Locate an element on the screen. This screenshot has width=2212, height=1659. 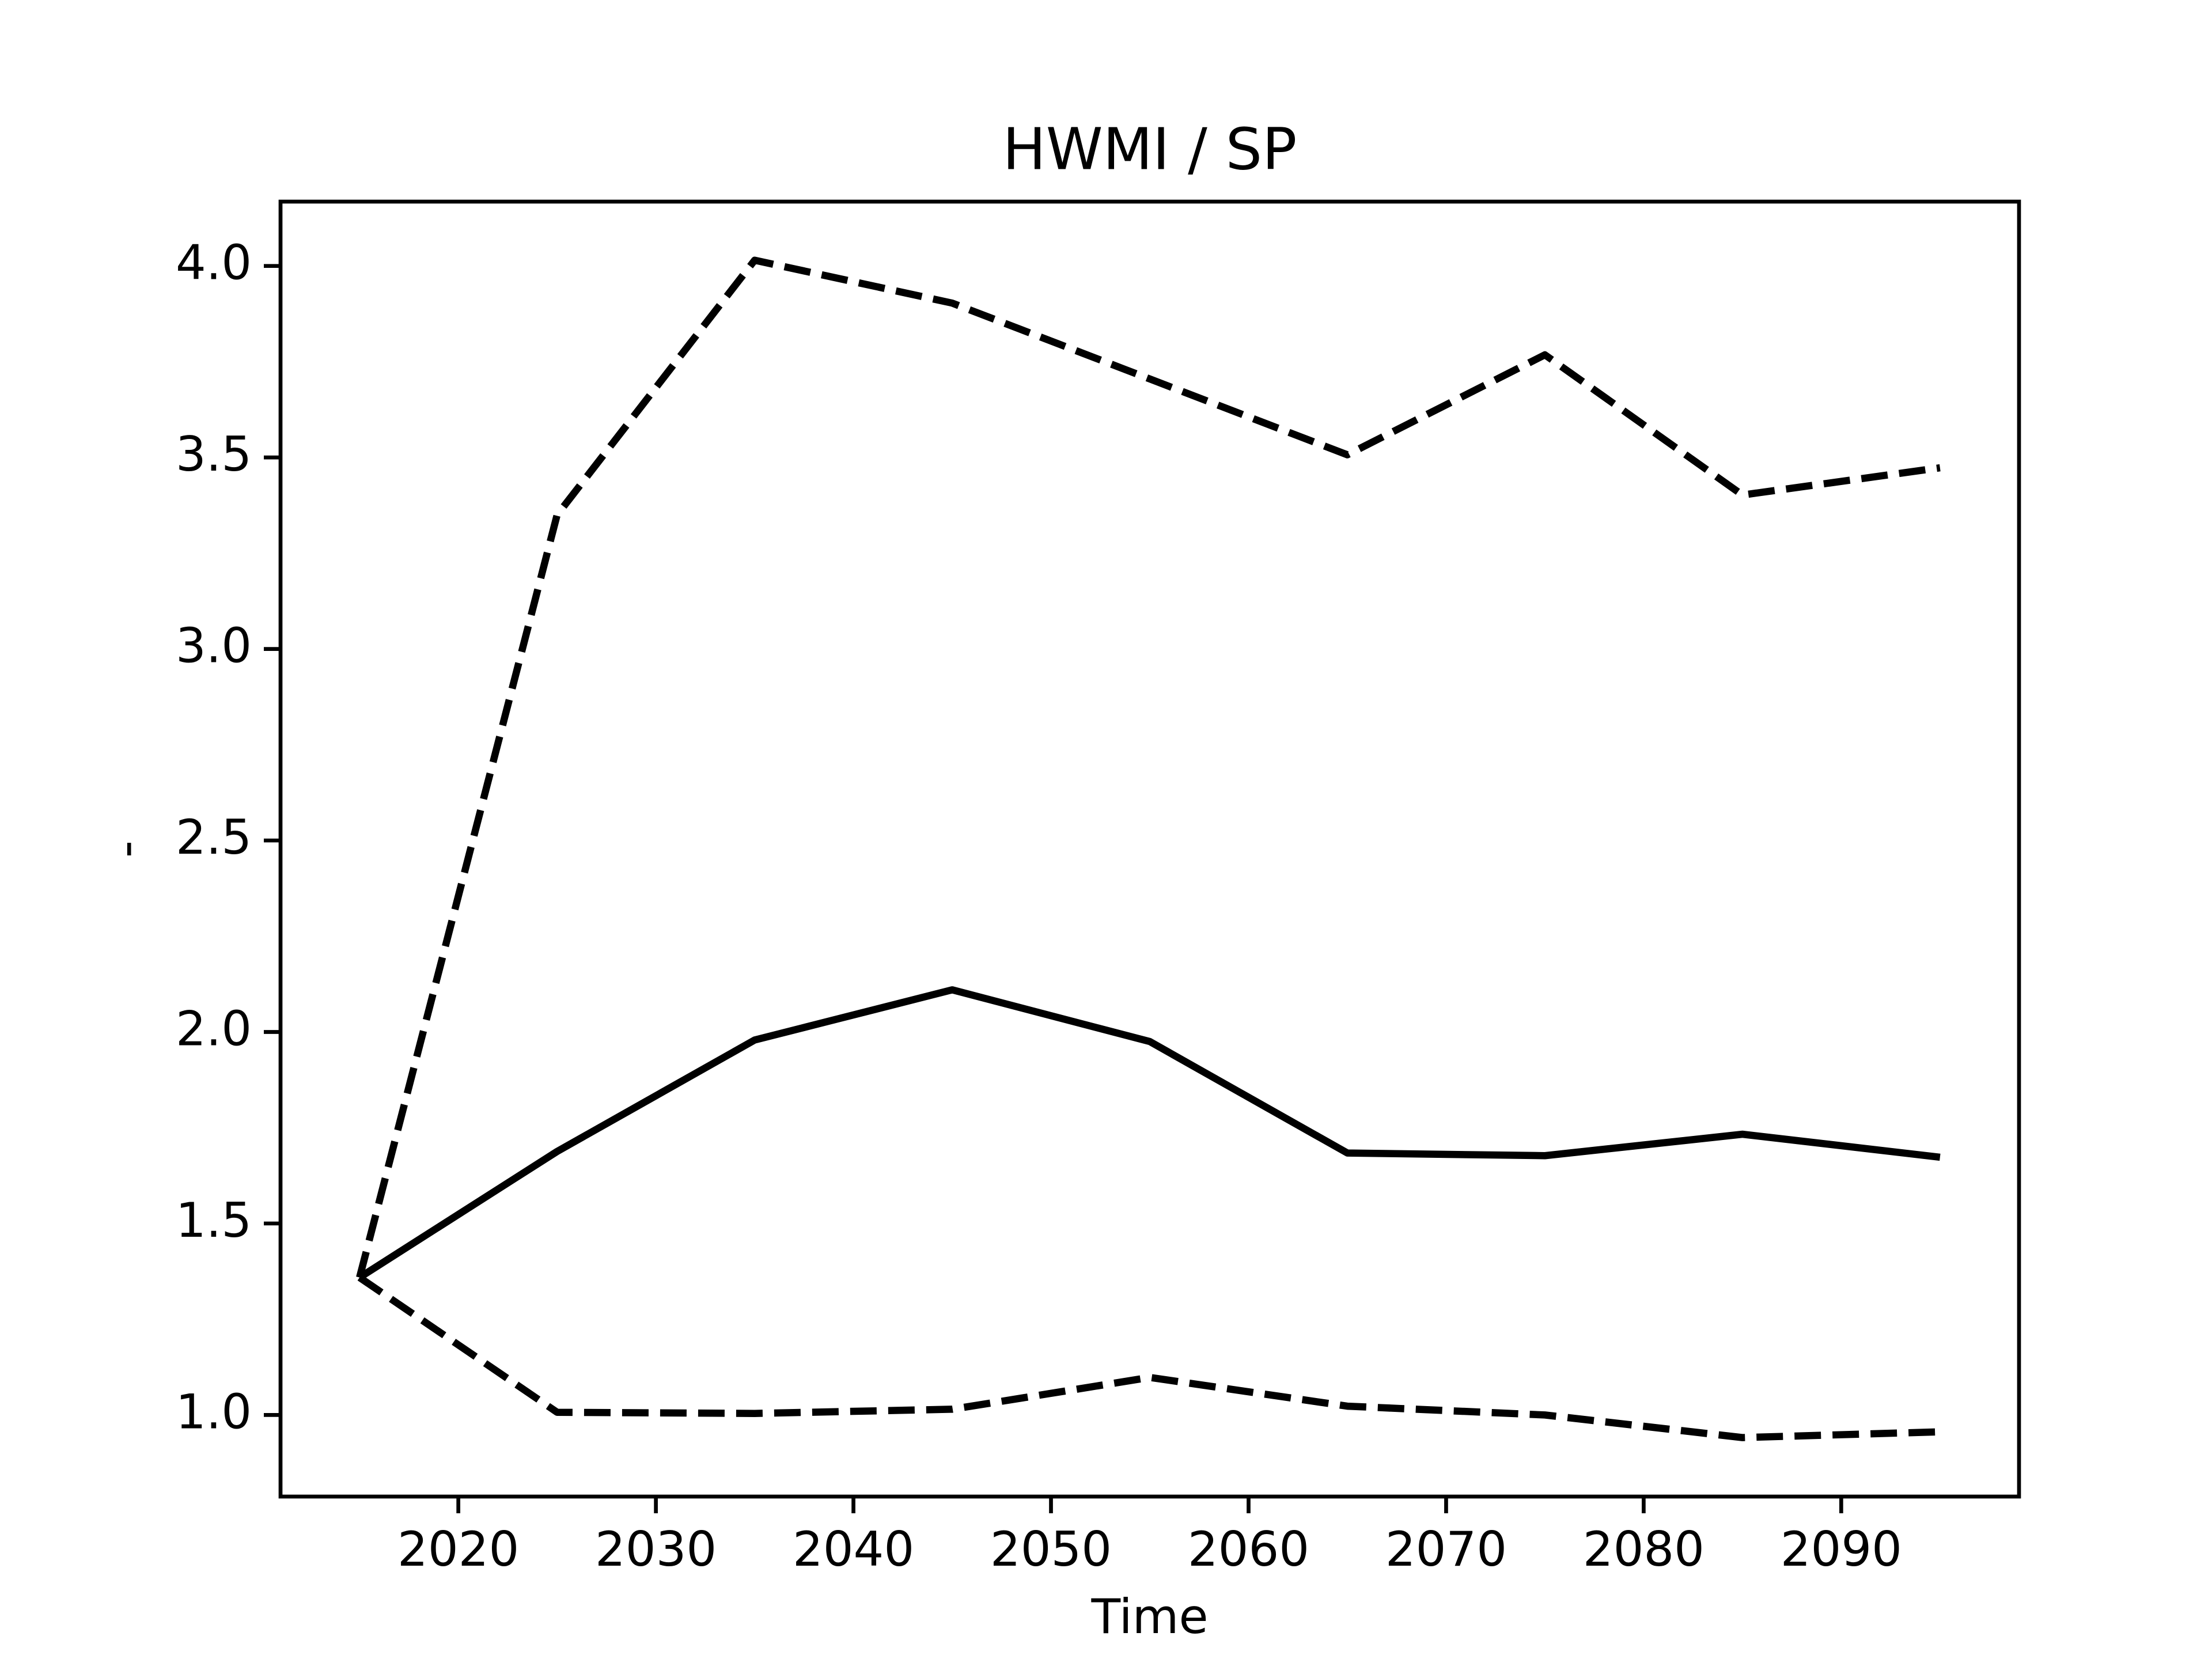
y-tick-label: 4.0 is located at coordinates (214, 263).